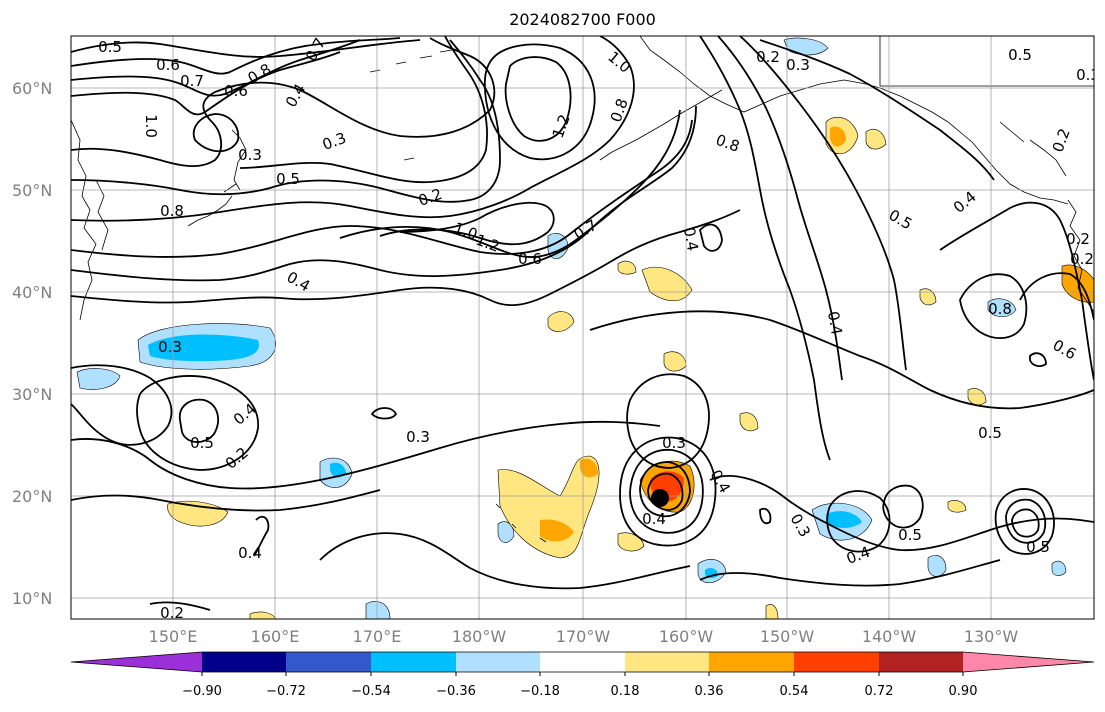  I want to click on colorbar-tick-label: −0.72, so click(286, 691).